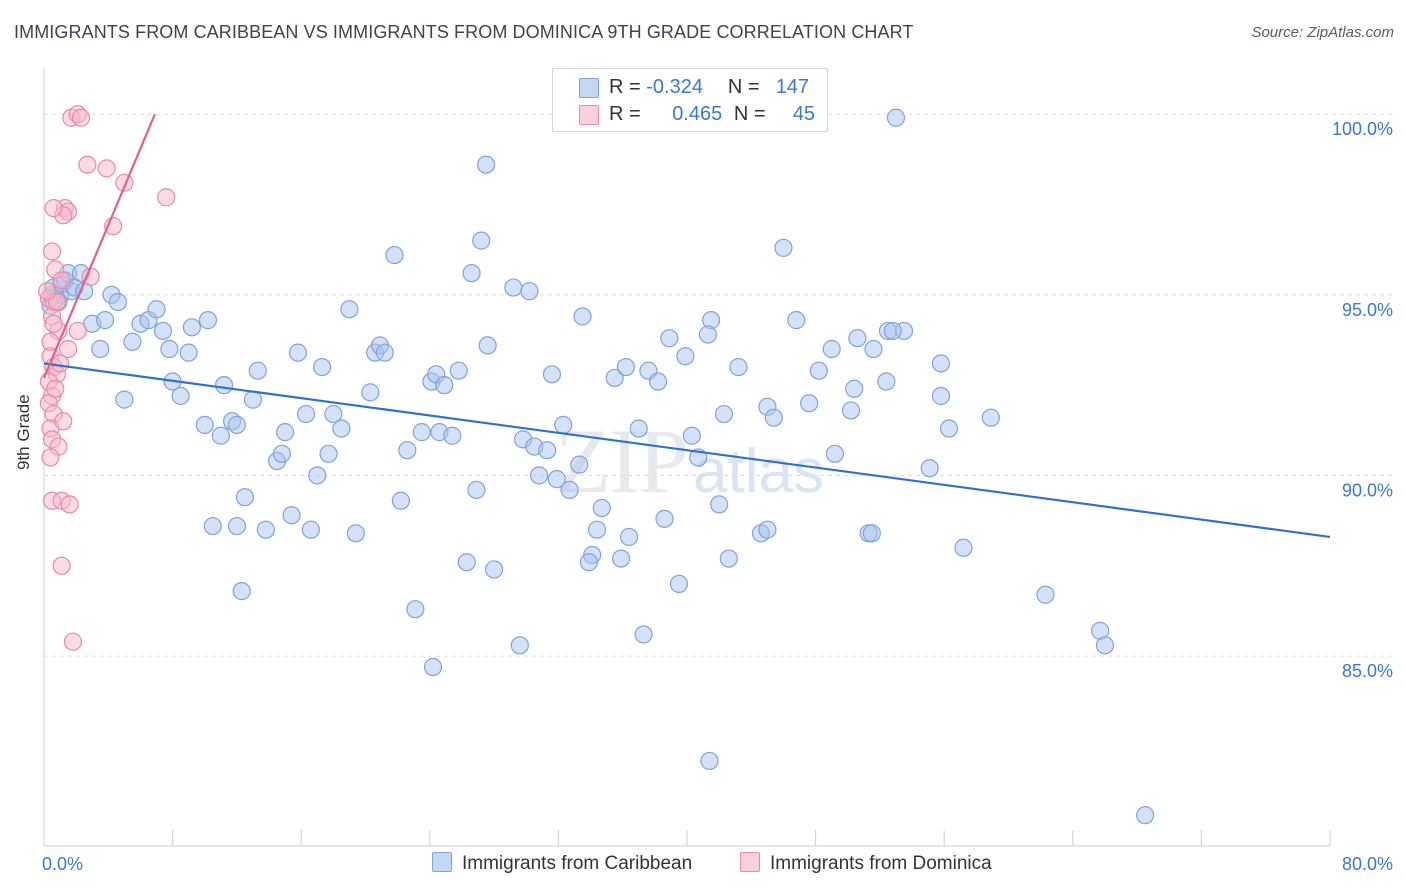 Image resolution: width=1406 pixels, height=892 pixels. I want to click on y-tick-label: 90.0%, so click(1367, 490).